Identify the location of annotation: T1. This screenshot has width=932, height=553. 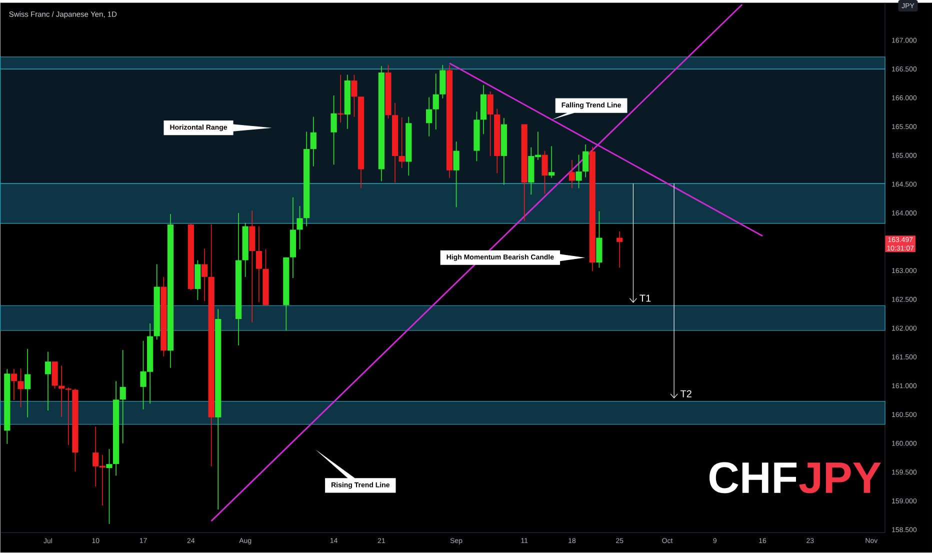
(645, 298).